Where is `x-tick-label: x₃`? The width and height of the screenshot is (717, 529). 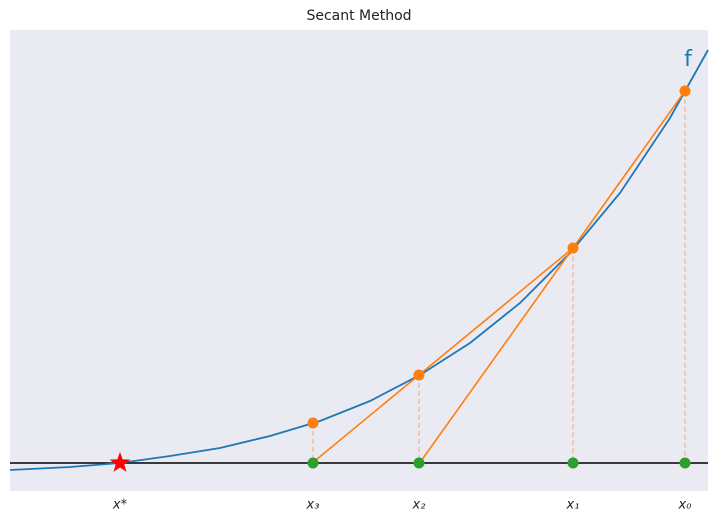 x-tick-label: x₃ is located at coordinates (313, 505).